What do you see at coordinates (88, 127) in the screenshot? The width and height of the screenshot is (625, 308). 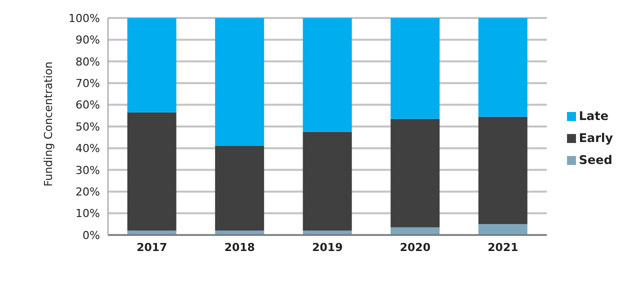 I see `y-tick-label: 50%` at bounding box center [88, 127].